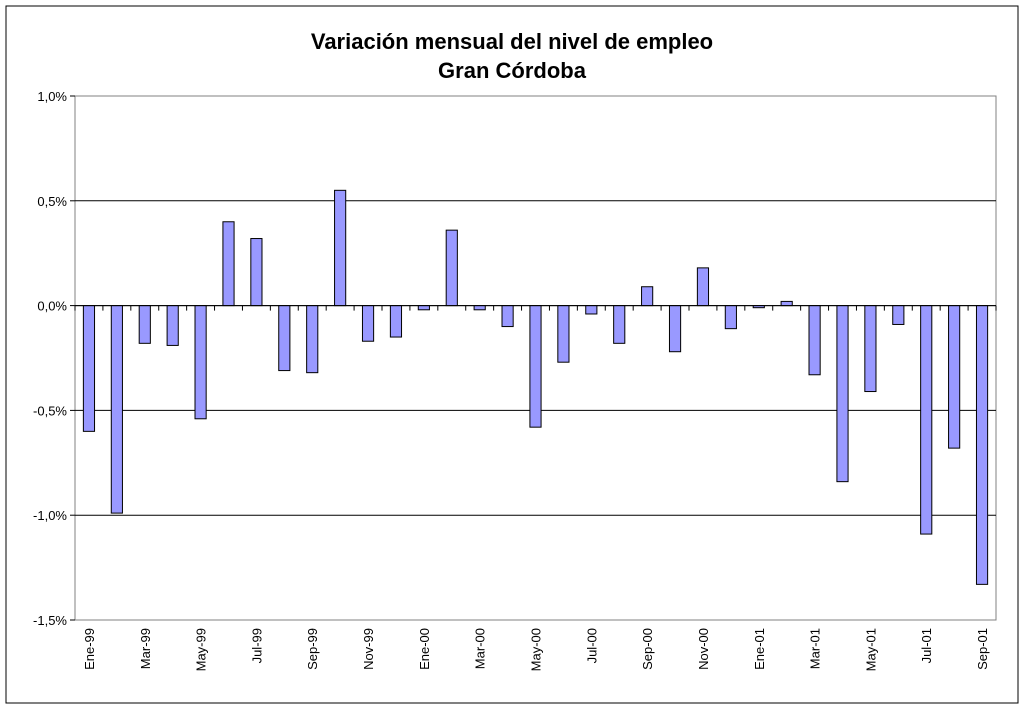 The height and width of the screenshot is (709, 1024). What do you see at coordinates (536, 649) in the screenshot?
I see `x-tick-label: May-00` at bounding box center [536, 649].